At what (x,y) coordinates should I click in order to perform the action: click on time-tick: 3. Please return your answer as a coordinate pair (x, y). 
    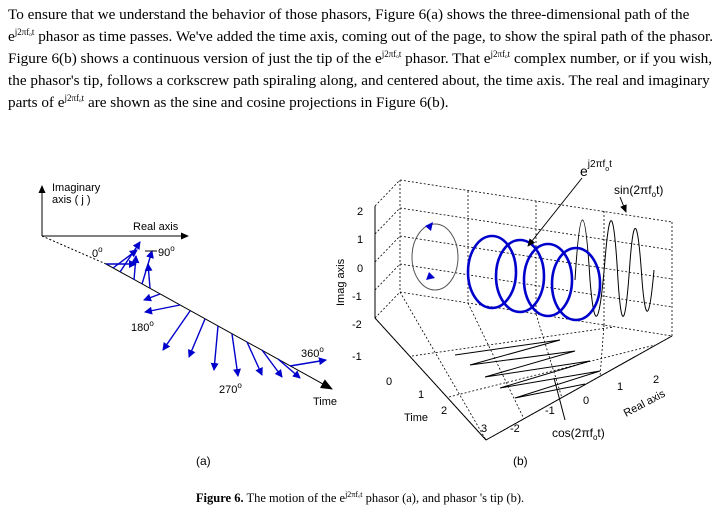
    Looking at the image, I should click on (484, 429).